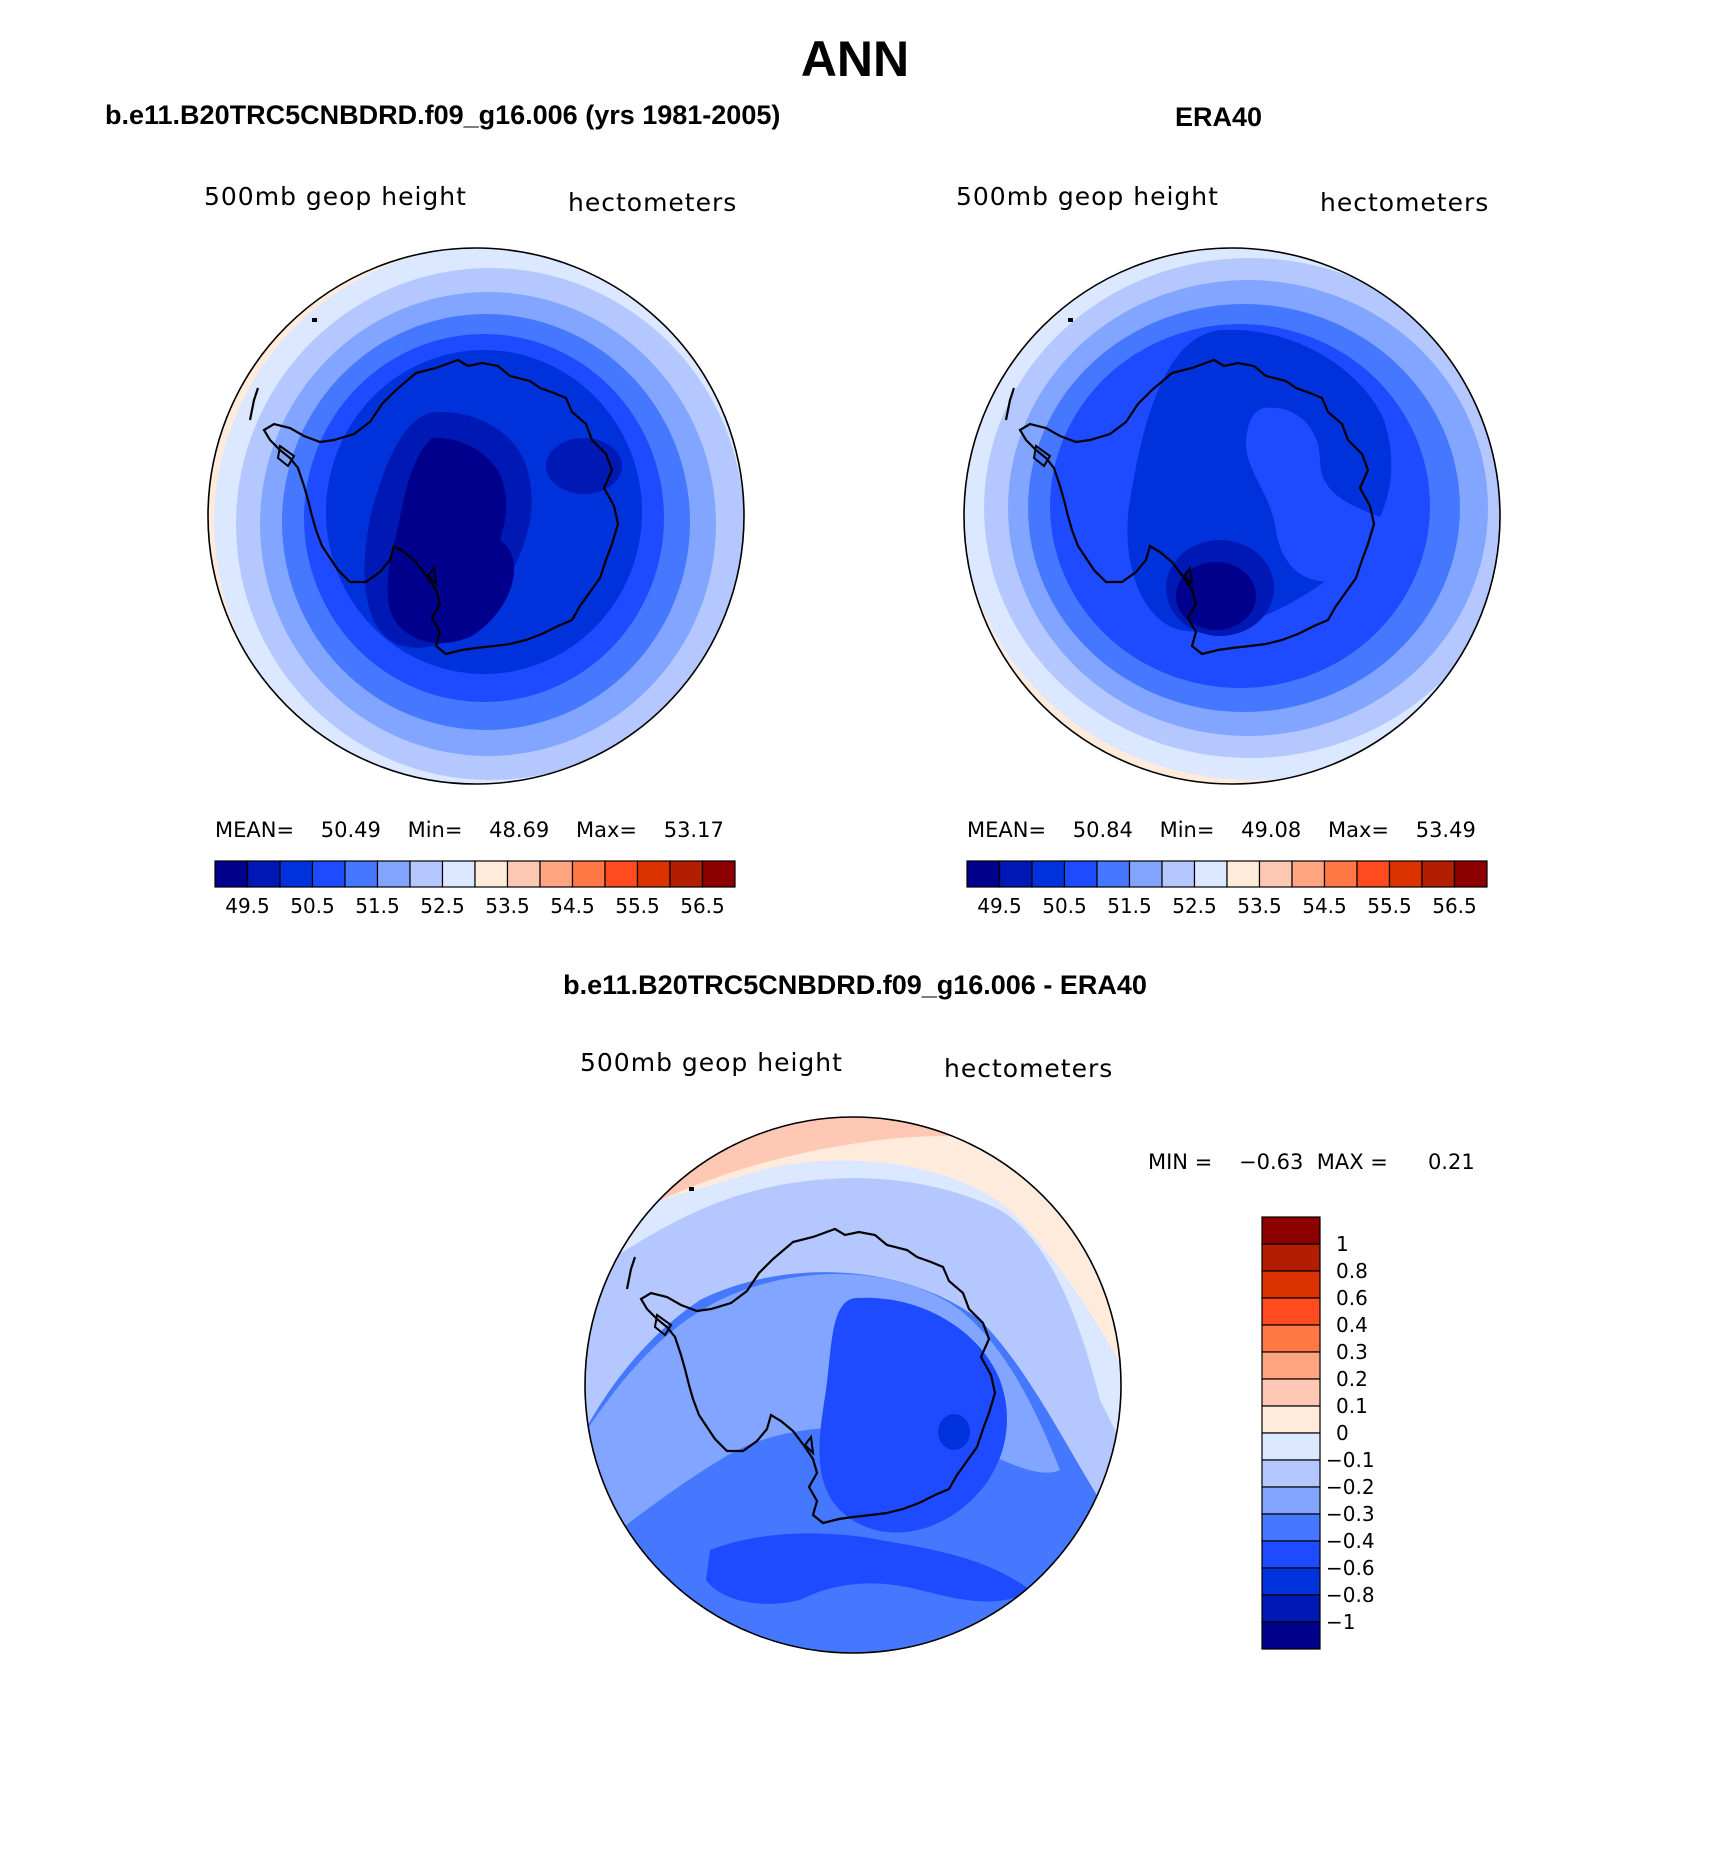  What do you see at coordinates (1347, 1325) in the screenshot?
I see `colorbar-tick-label: 0.4` at bounding box center [1347, 1325].